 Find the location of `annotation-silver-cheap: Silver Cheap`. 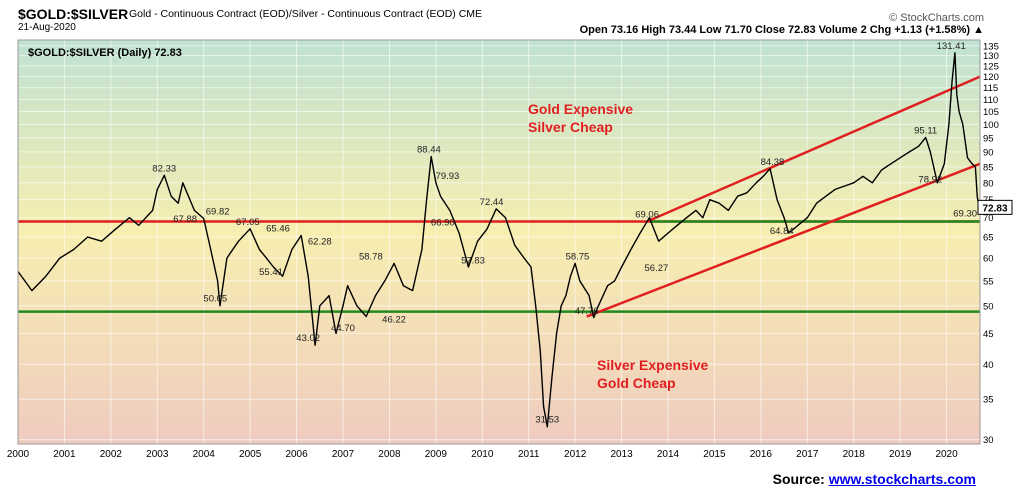

annotation-silver-cheap: Silver Cheap is located at coordinates (570, 127).